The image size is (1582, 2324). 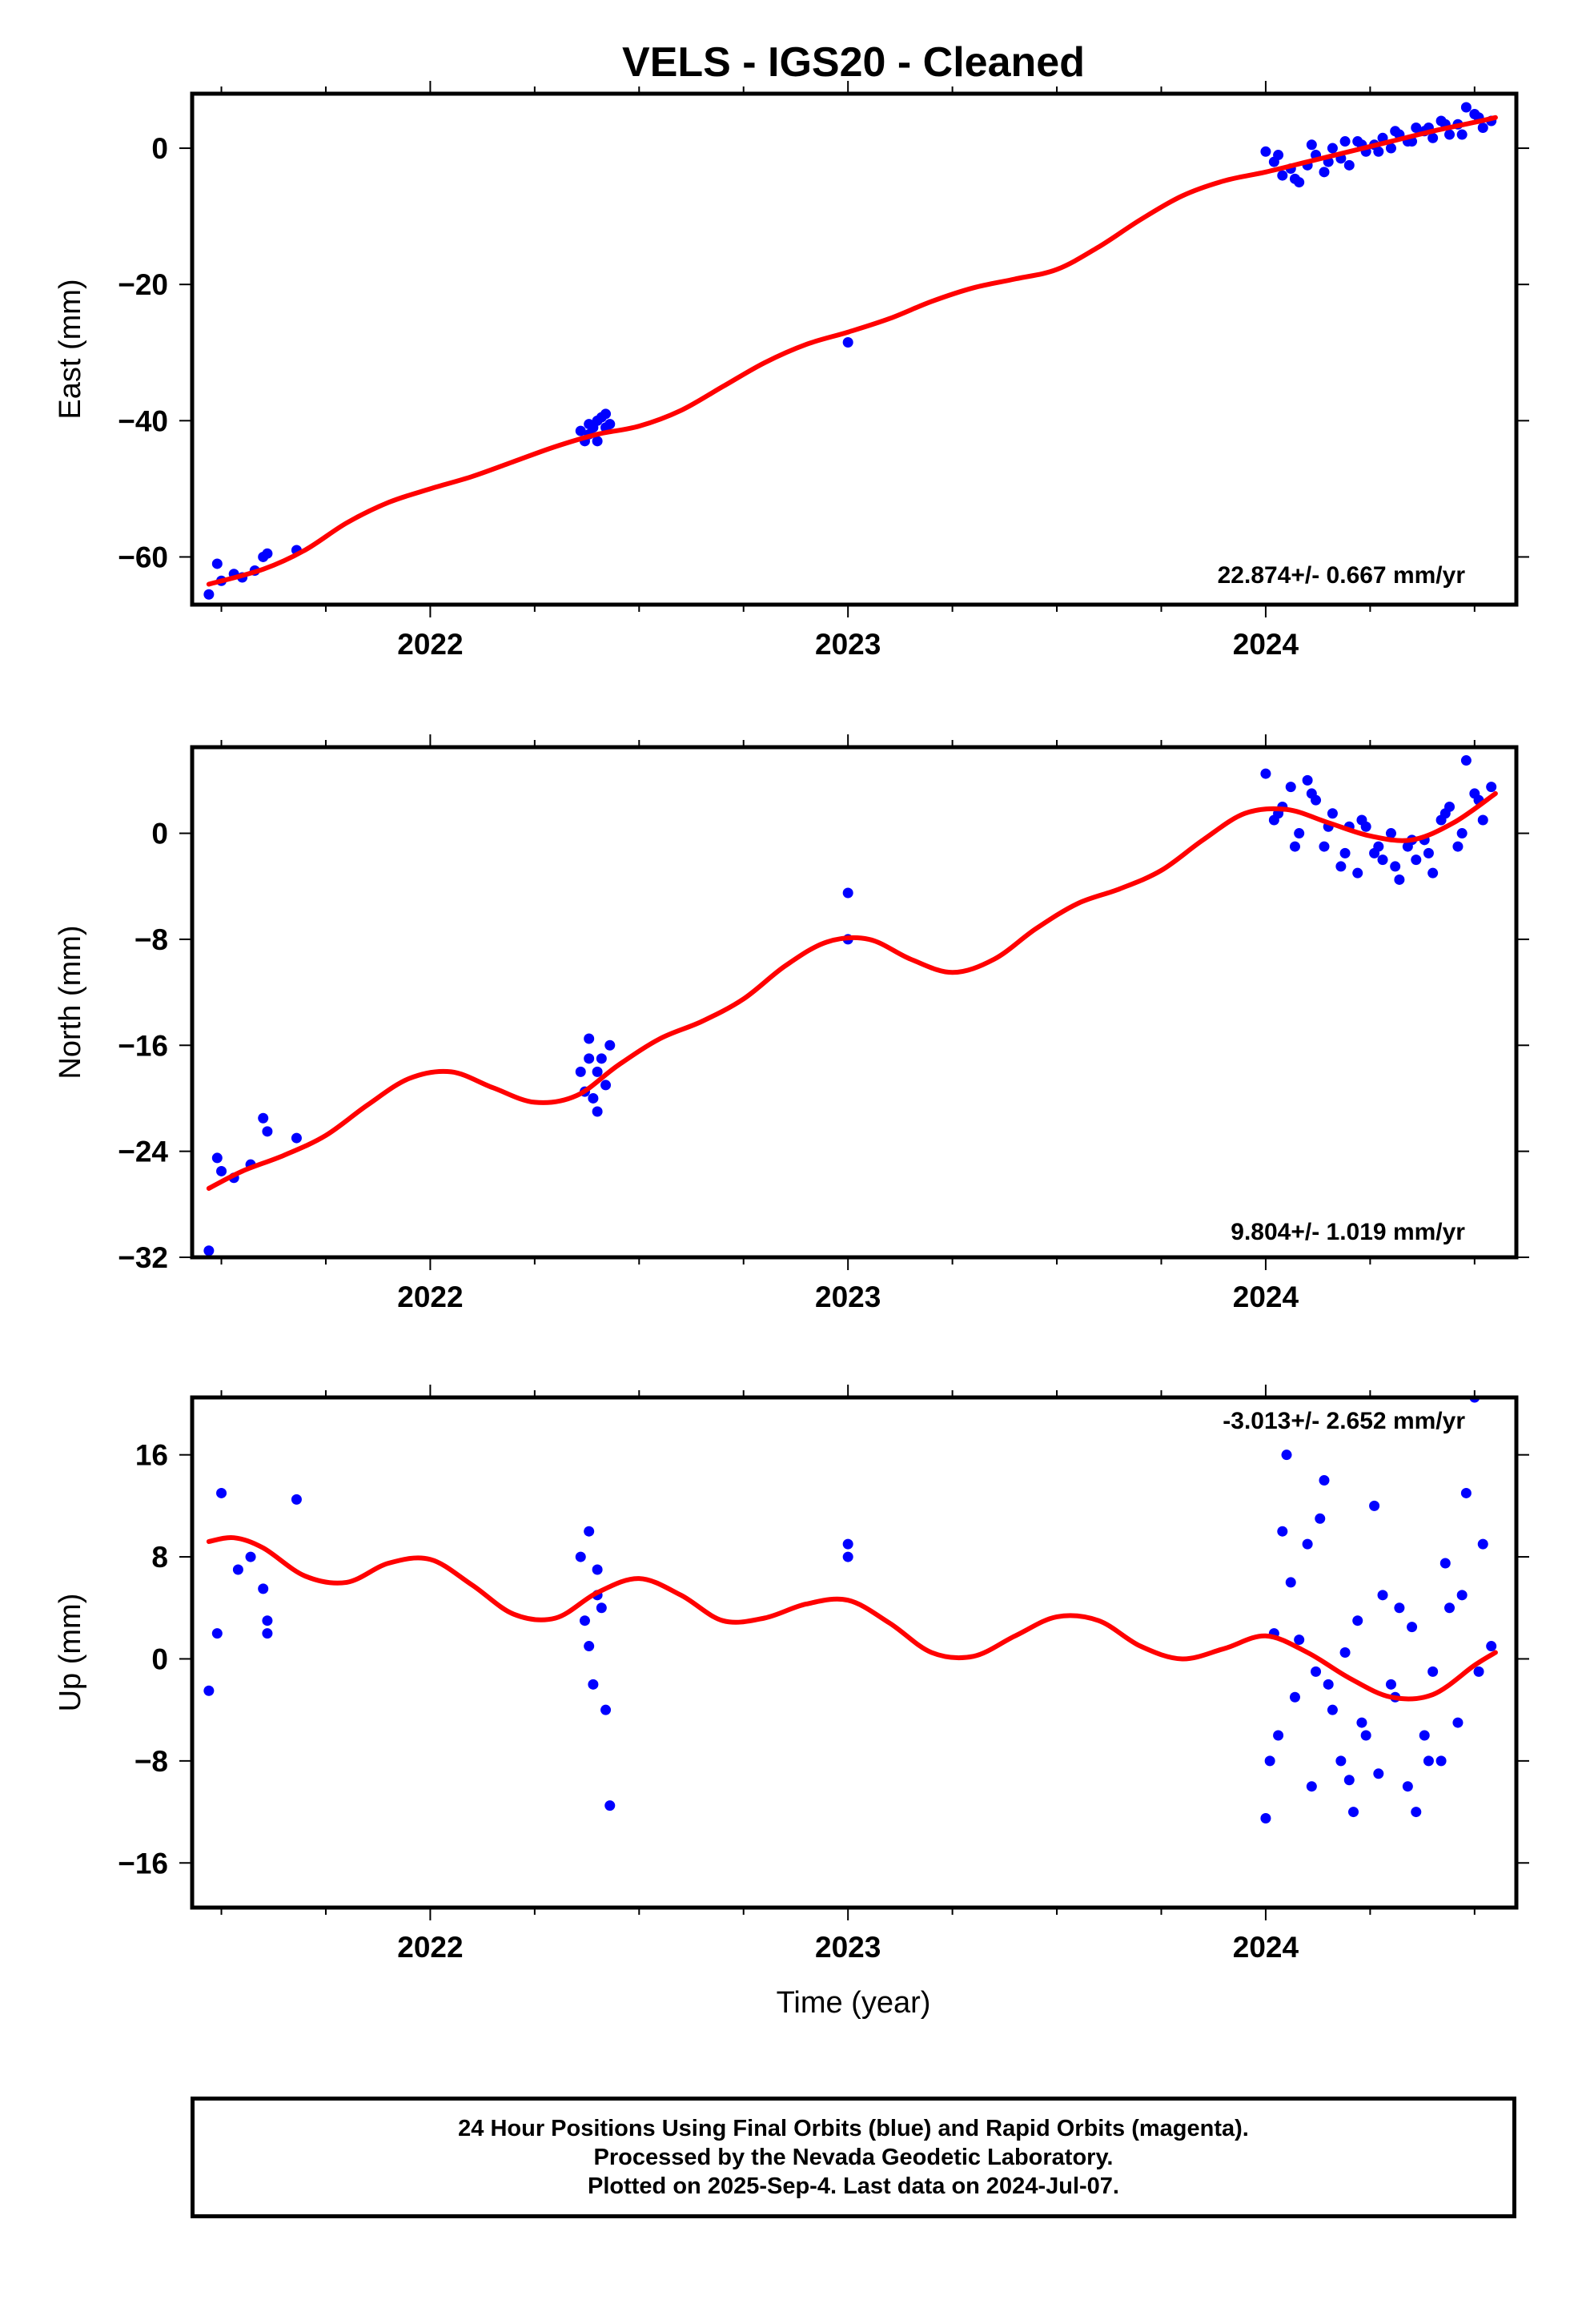 What do you see at coordinates (143, 1045) in the screenshot?
I see `y-tick-label: −16` at bounding box center [143, 1045].